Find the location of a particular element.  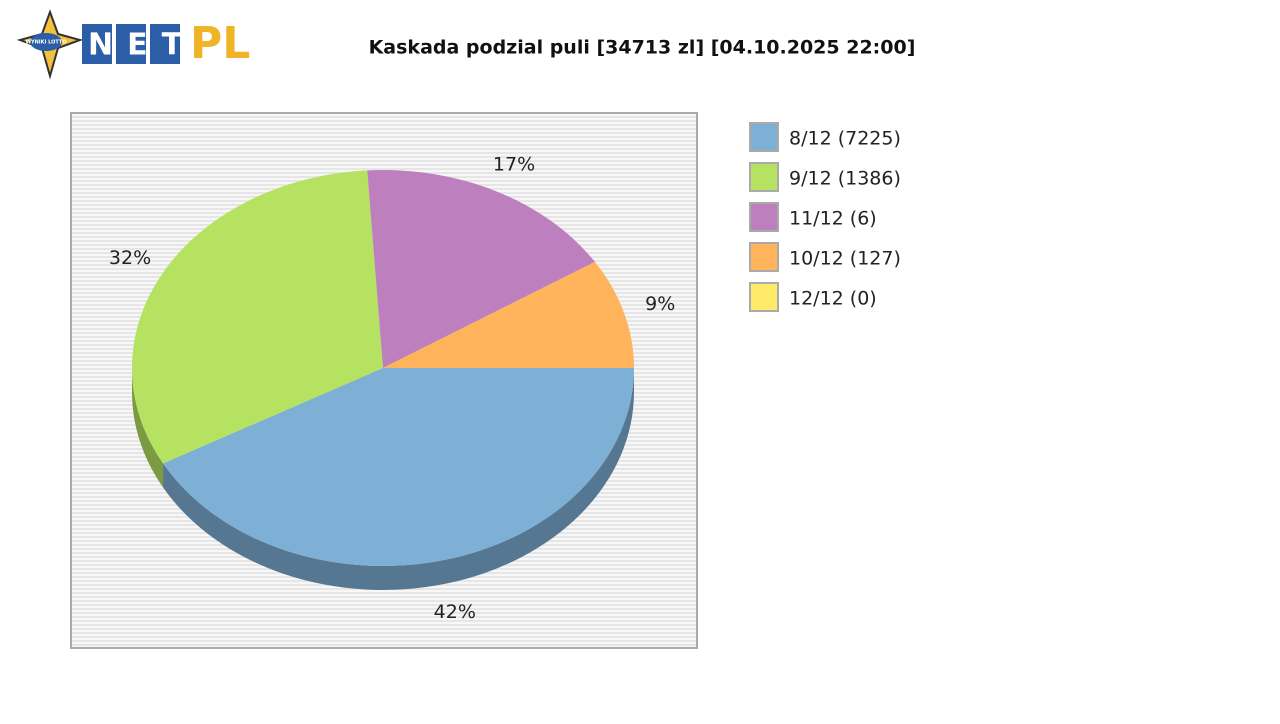

data-label: 32% is located at coordinates (130, 258).